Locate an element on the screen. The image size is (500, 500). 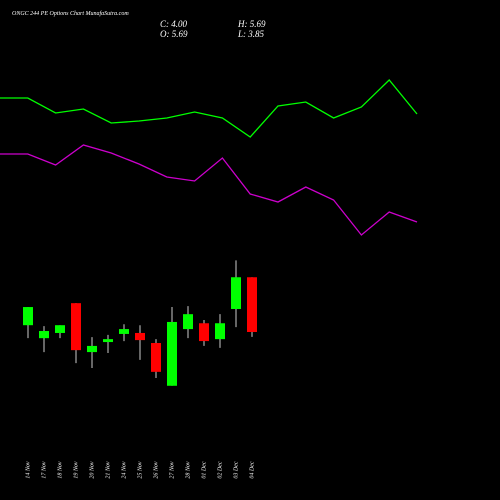
x-tick-label: 03 Dec is located at coordinates (236, 469).